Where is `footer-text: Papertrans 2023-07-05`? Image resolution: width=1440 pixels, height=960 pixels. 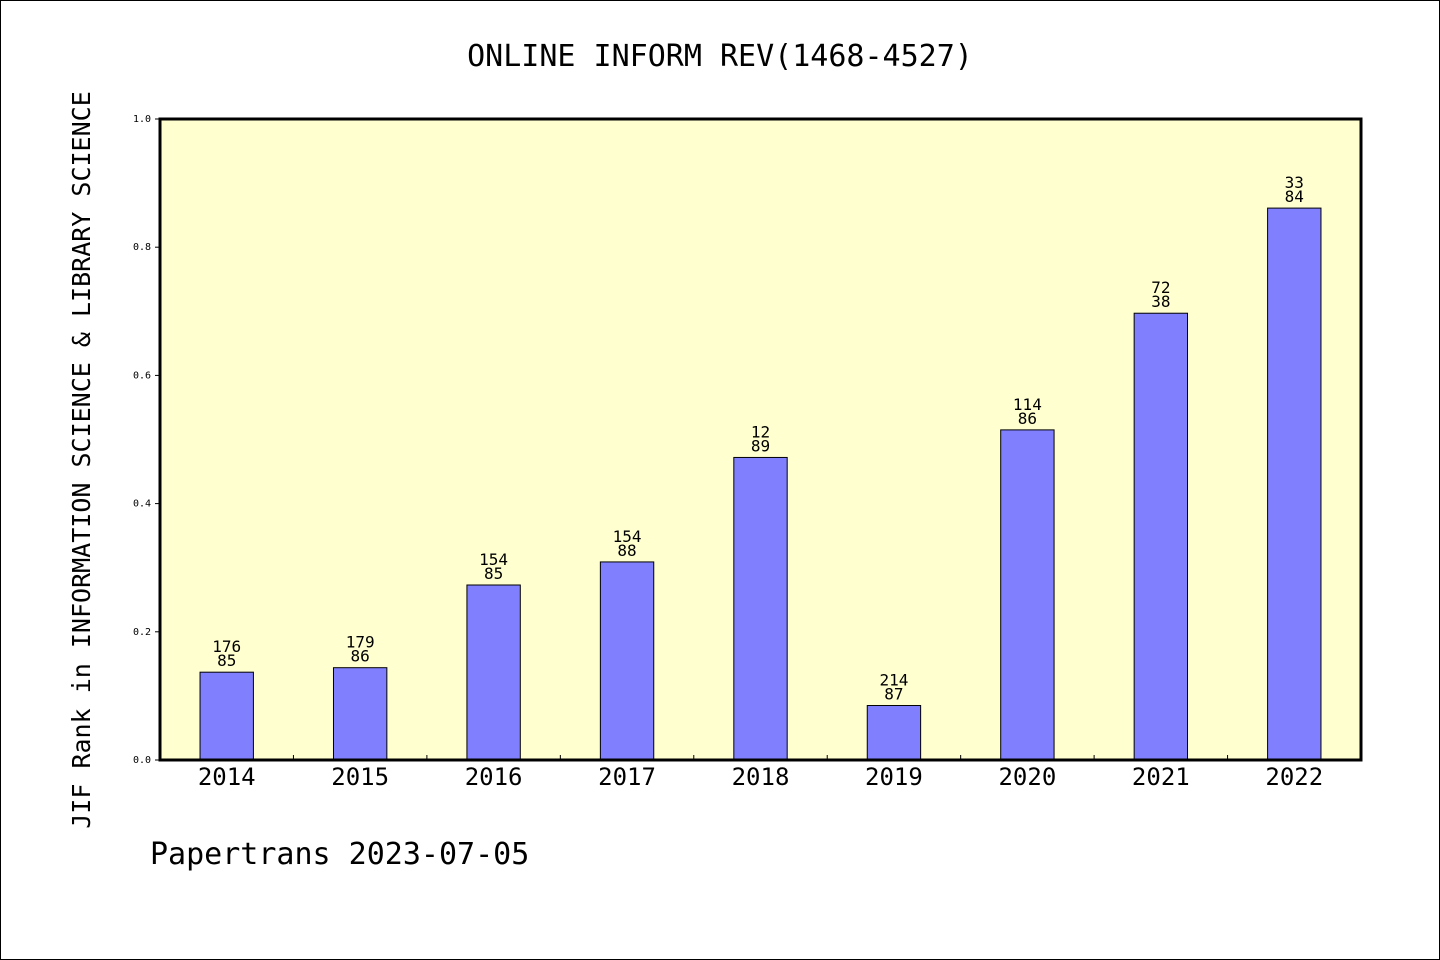 footer-text: Papertrans 2023-07-05 is located at coordinates (339, 854).